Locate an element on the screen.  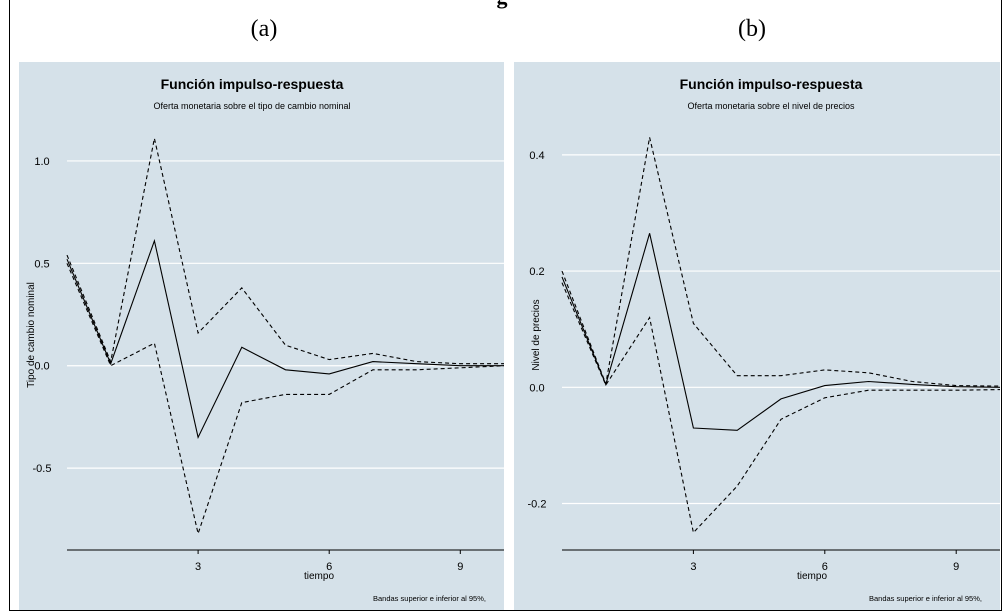
y-tick-label: 0.2 is located at coordinates (536, 272).